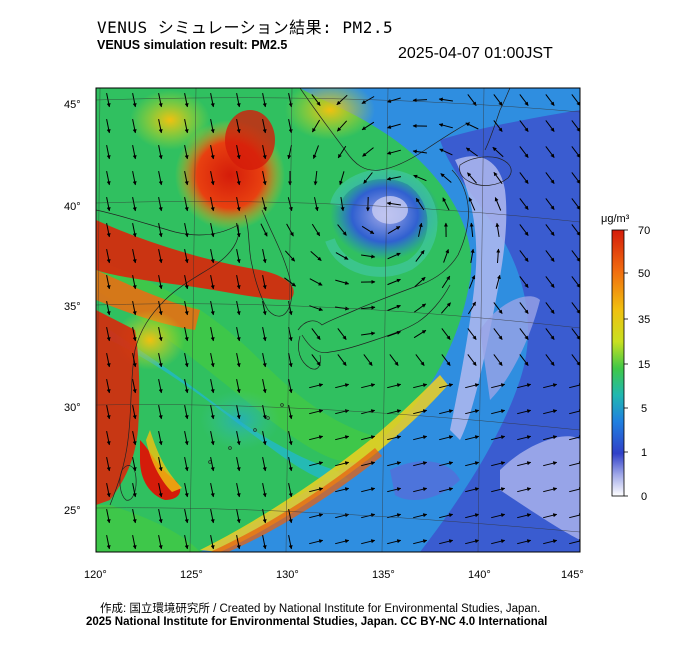 Image resolution: width=700 pixels, height=649 pixels. Describe the element at coordinates (191, 575) in the screenshot. I see `lon-label: 125°` at that location.